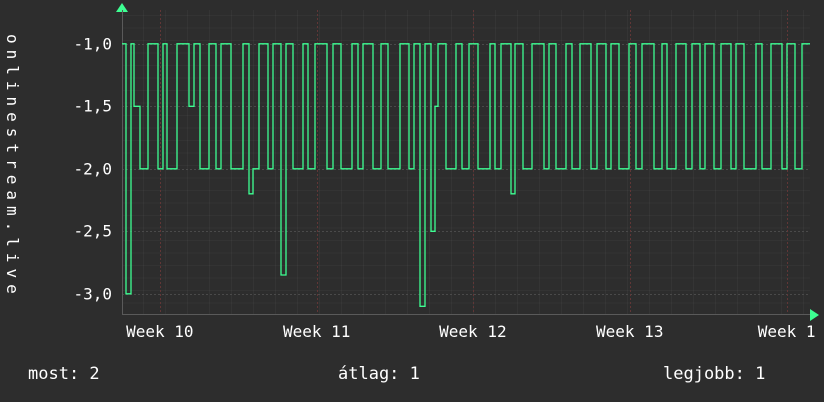 The width and height of the screenshot is (824, 402). What do you see at coordinates (814, 315) in the screenshot?
I see `x-axis-arrow-icon` at bounding box center [814, 315].